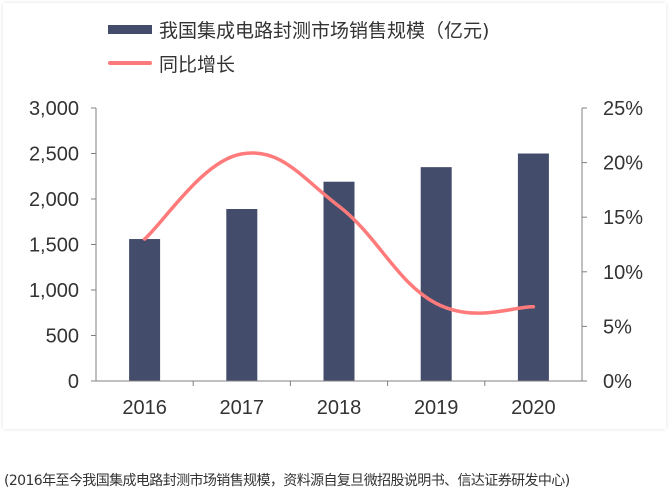  I want to click on bar-2019, so click(436, 274).